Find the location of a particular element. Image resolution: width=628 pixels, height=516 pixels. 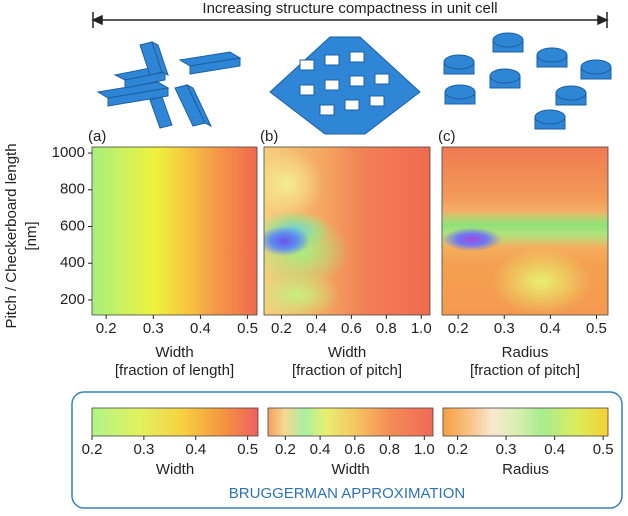

x-axis-label: Radius is located at coordinates (525, 352).